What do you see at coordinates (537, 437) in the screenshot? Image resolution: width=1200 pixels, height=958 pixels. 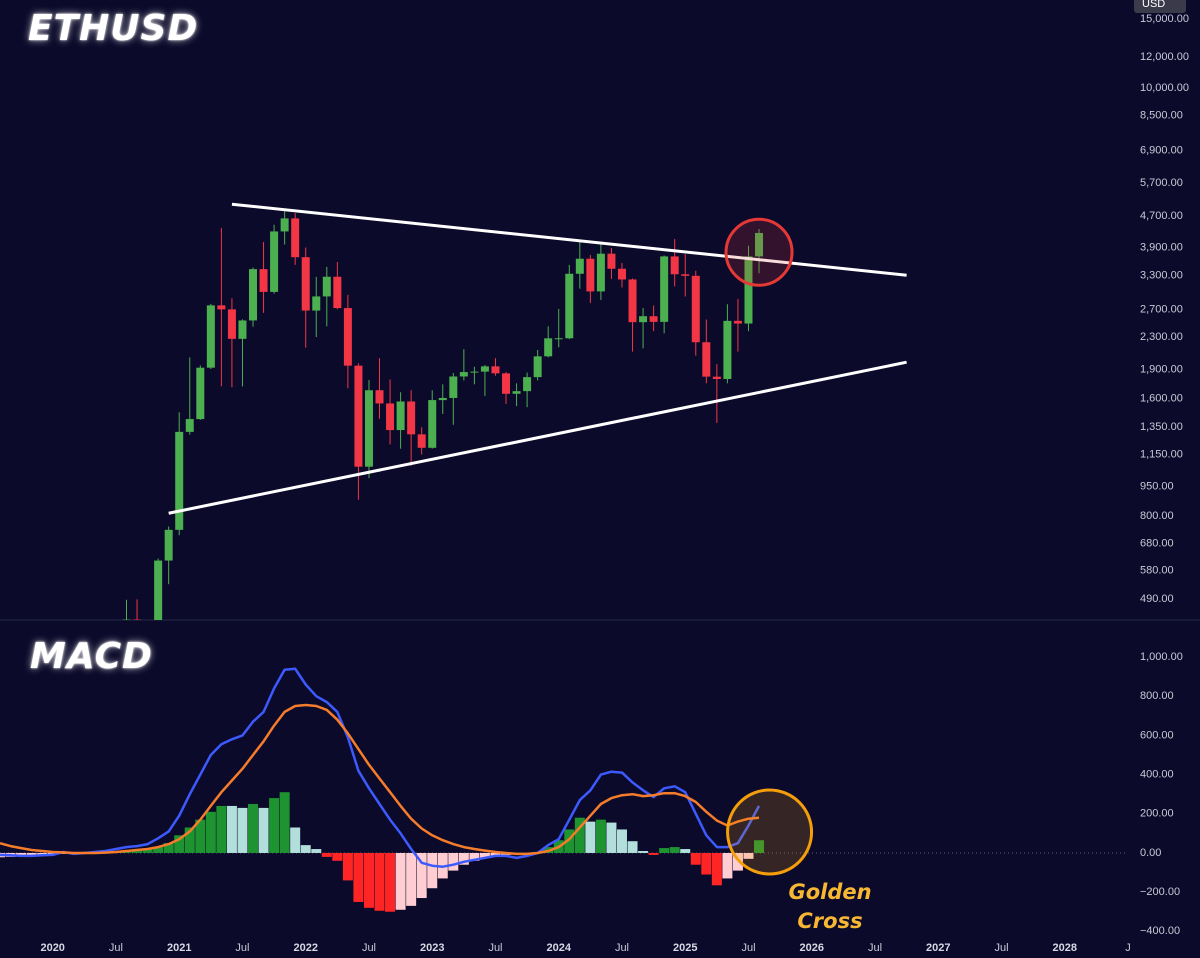 I see `trendline` at bounding box center [537, 437].